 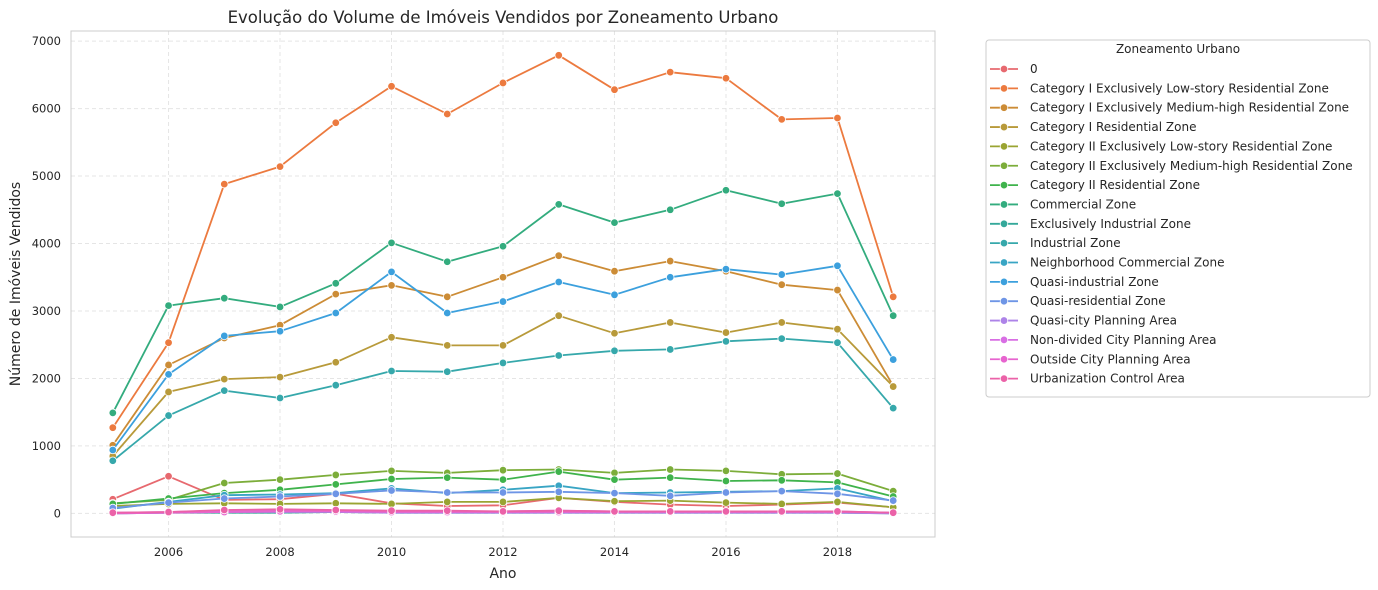 What do you see at coordinates (57, 513) in the screenshot?
I see `y-tick-label: 0` at bounding box center [57, 513].